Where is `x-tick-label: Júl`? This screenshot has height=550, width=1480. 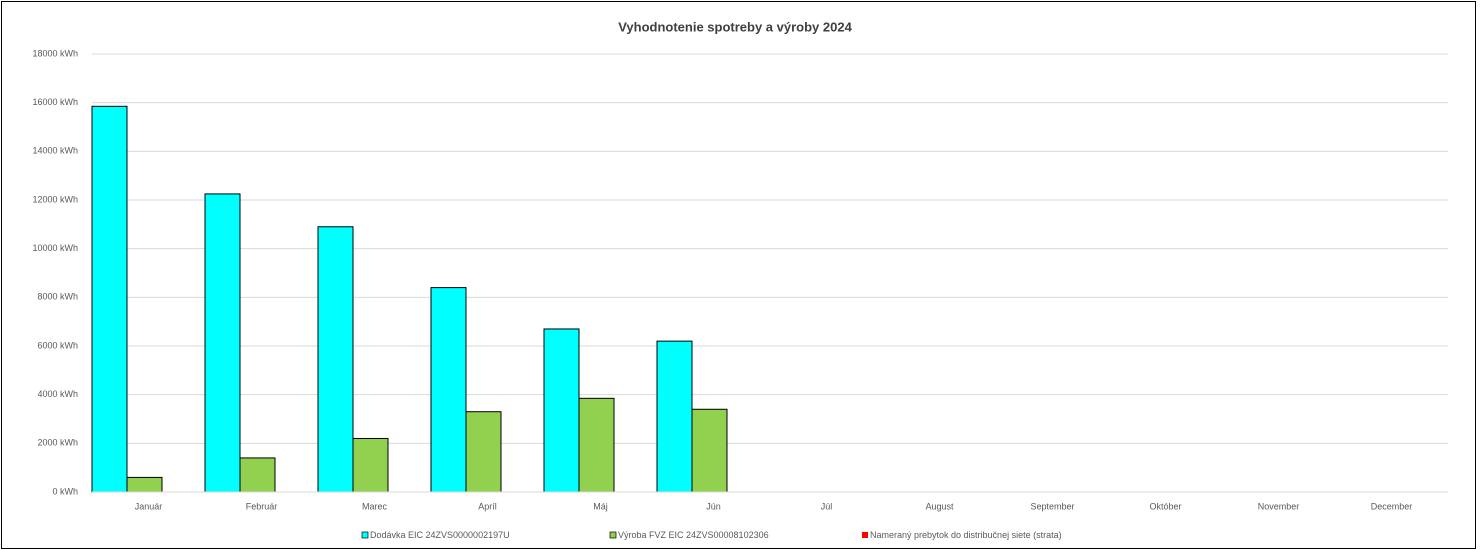 x-tick-label: Júl is located at coordinates (827, 506).